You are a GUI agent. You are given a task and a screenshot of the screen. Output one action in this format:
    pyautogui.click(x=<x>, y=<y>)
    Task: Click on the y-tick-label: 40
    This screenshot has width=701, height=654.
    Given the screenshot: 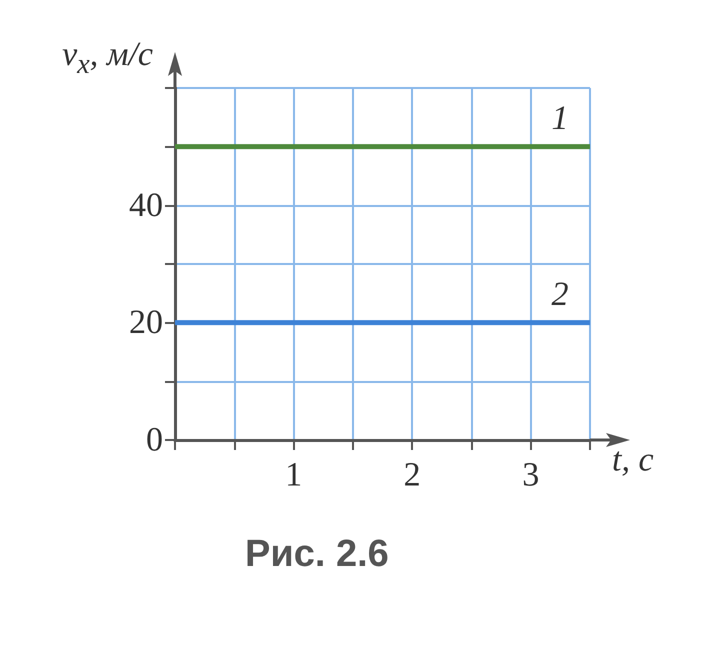 What is the action you would take?
    pyautogui.click(x=146, y=205)
    